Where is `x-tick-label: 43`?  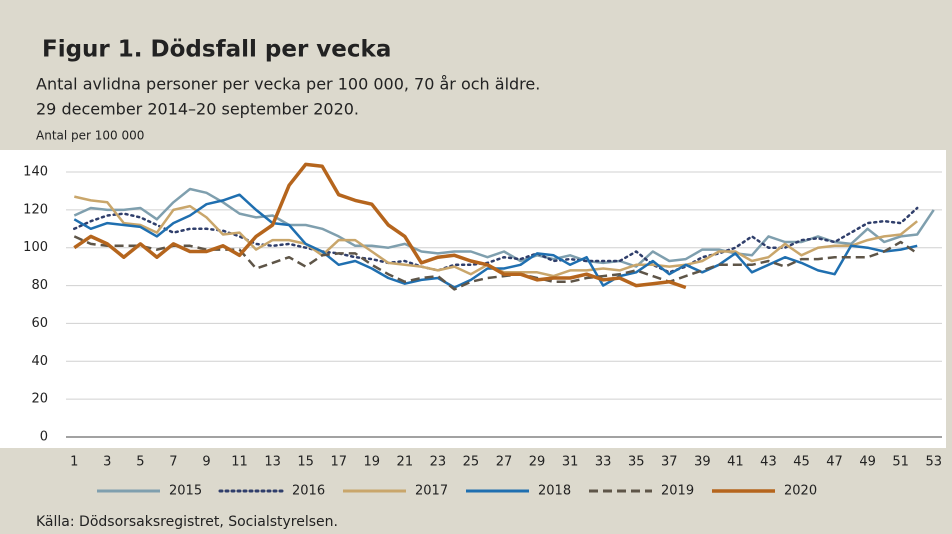
x-tick-label: 43 is located at coordinates (768, 462).